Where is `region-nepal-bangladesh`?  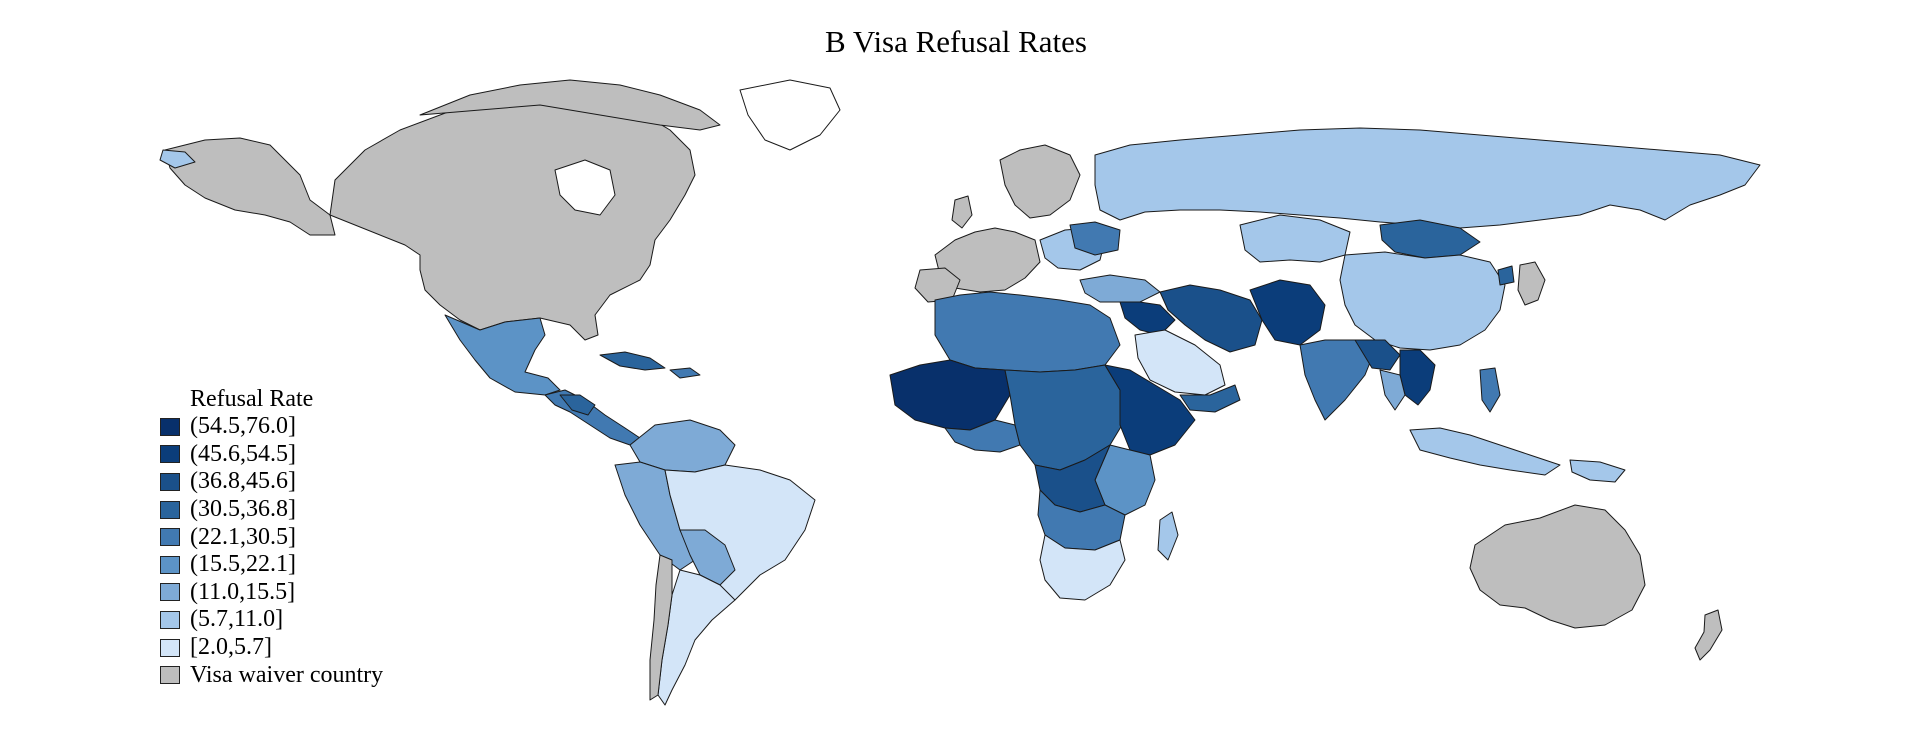 region-nepal-bangladesh is located at coordinates (1377, 355).